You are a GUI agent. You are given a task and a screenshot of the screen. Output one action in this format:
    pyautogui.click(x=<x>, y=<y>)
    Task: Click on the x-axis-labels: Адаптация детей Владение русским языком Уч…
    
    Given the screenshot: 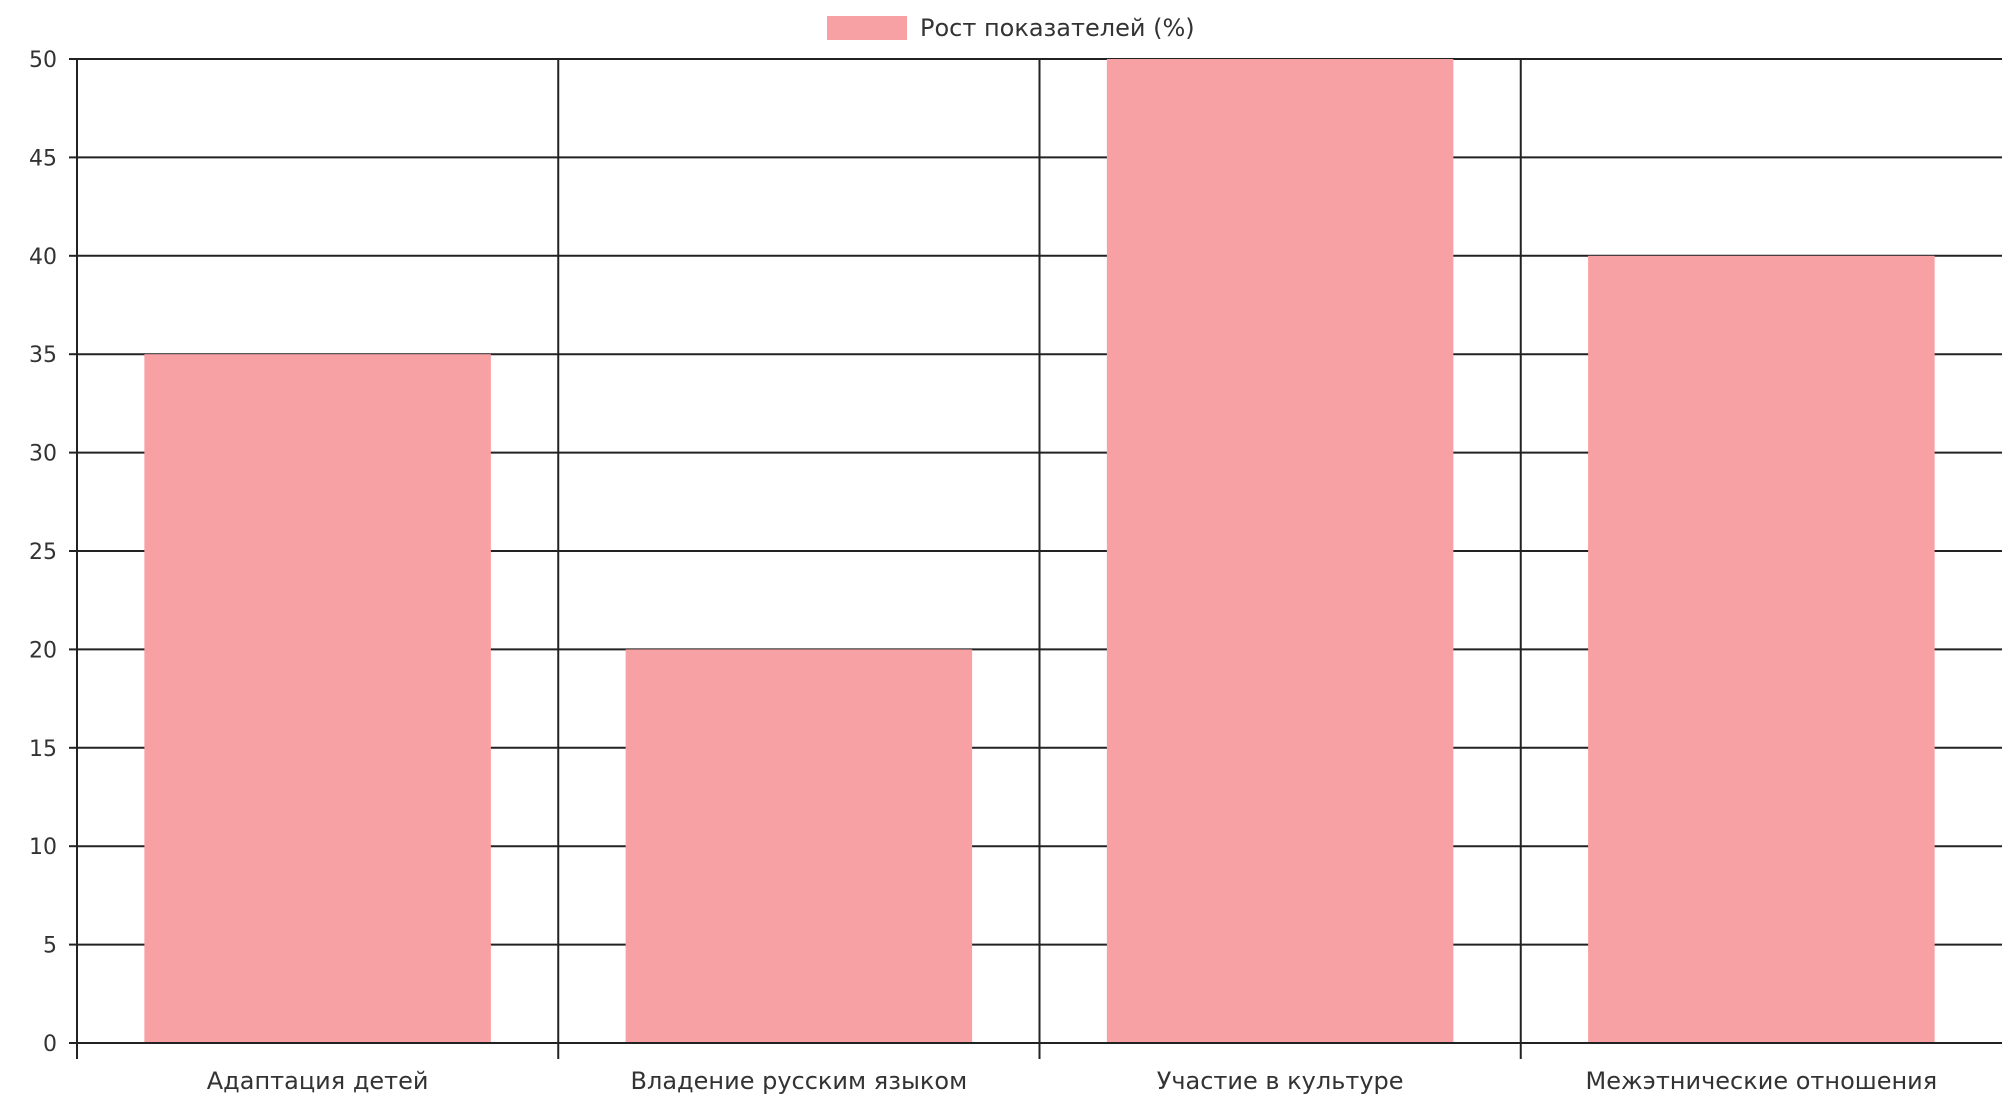 What is the action you would take?
    pyautogui.click(x=1072, y=1080)
    